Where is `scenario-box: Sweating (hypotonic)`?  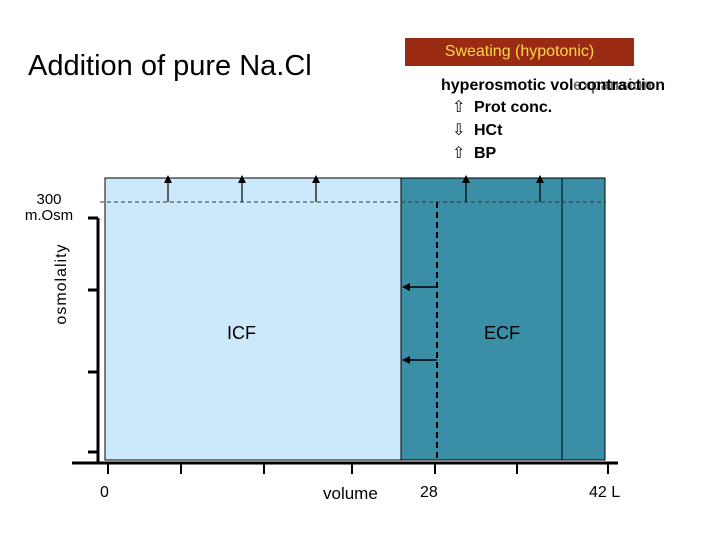 scenario-box: Sweating (hypotonic) is located at coordinates (519, 52).